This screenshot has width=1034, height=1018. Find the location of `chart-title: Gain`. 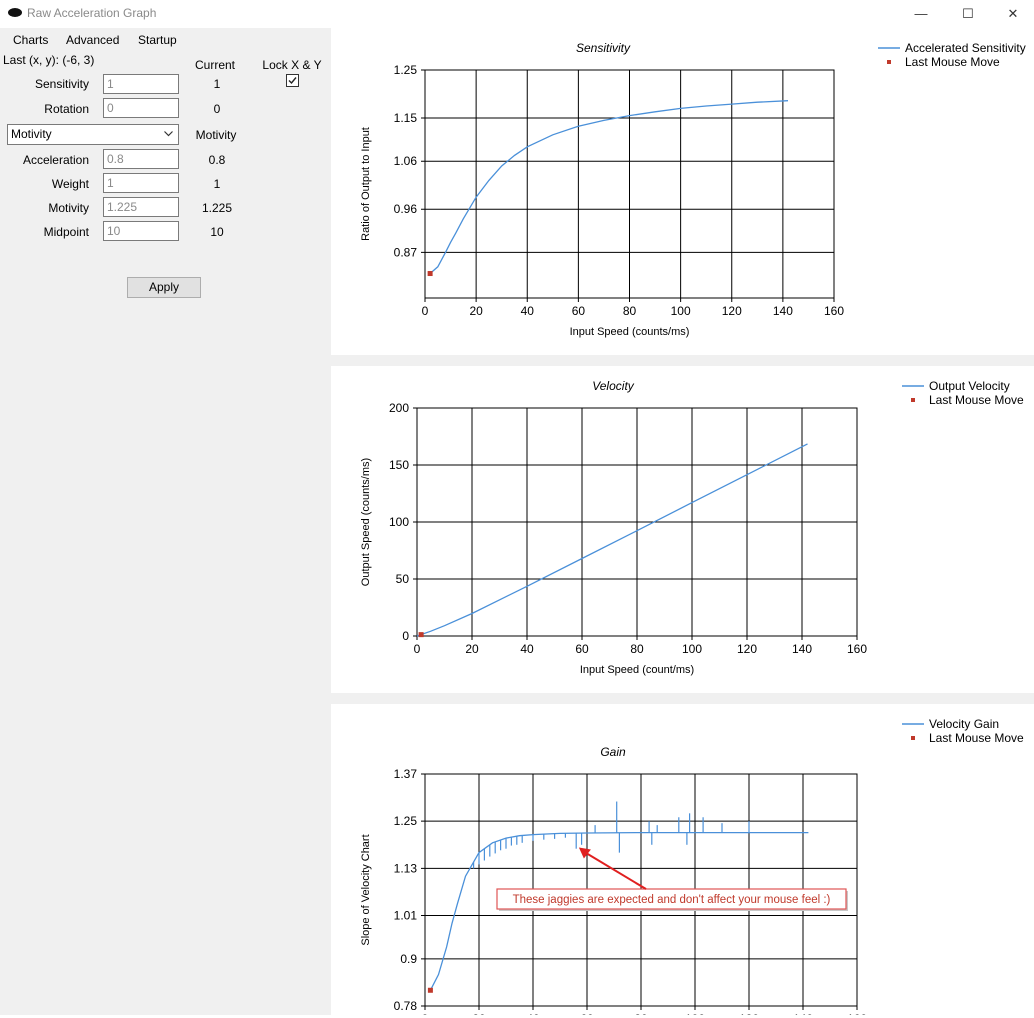

chart-title: Gain is located at coordinates (613, 752).